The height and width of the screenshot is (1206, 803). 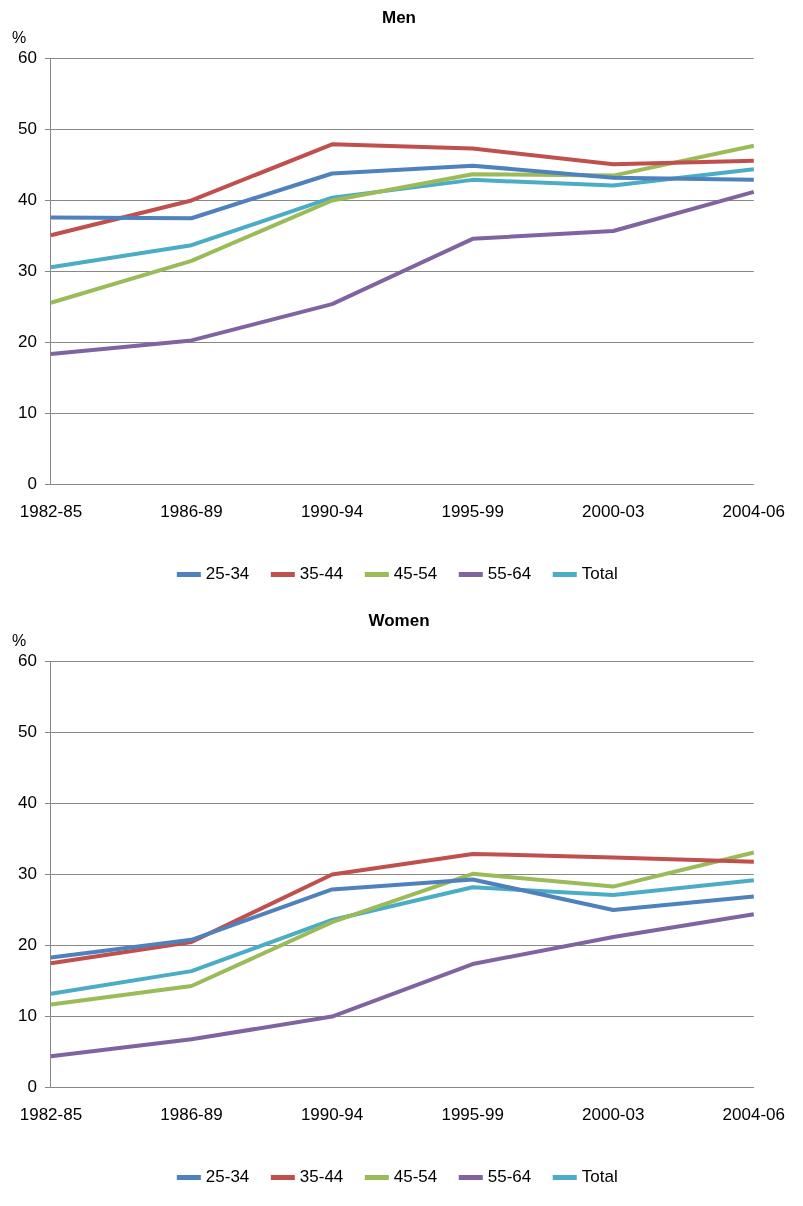 I want to click on chart-title: Women, so click(x=399, y=620).